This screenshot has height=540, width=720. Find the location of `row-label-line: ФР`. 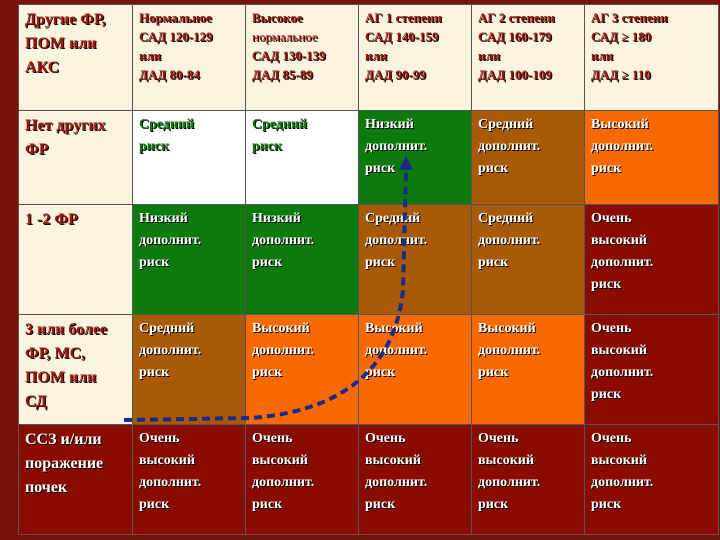

row-label-line: ФР is located at coordinates (37, 149).